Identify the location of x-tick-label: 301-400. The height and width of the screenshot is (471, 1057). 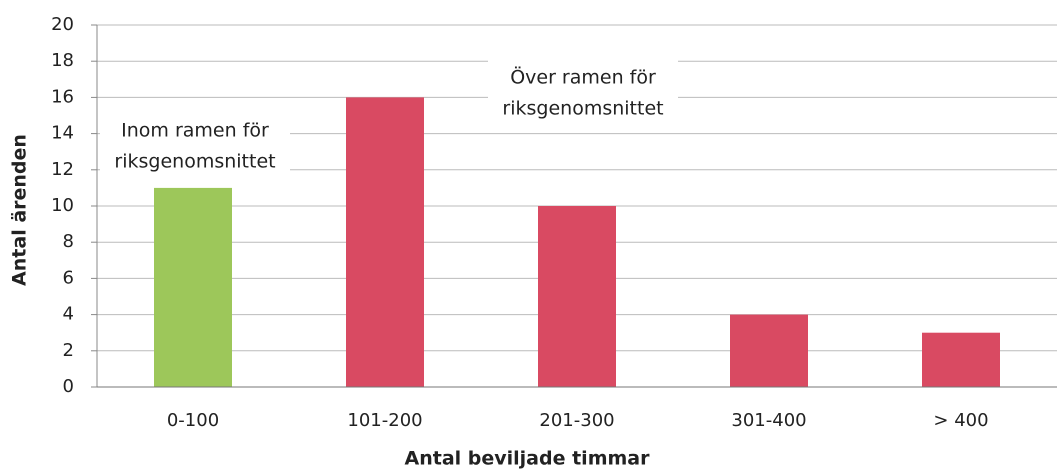
(768, 420).